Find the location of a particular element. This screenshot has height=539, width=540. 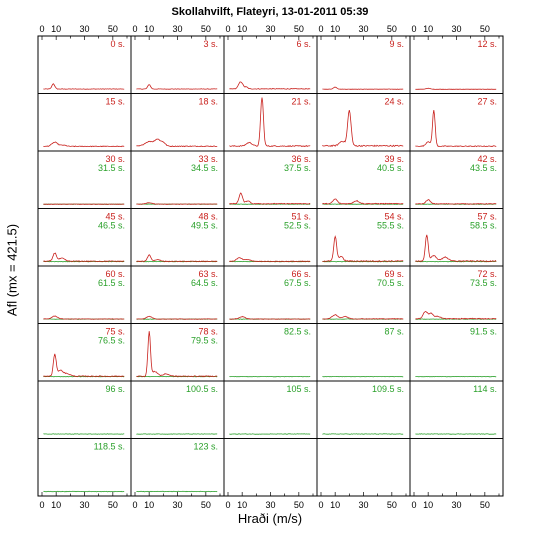

panel-time-label-red: 66 s. is located at coordinates (301, 274).